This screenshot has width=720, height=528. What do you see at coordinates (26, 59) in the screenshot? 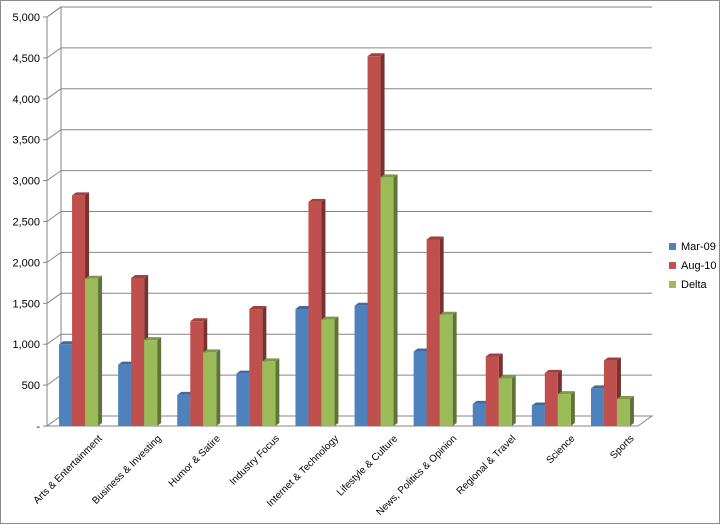
I see `y-tick-label: 4,500` at bounding box center [26, 59].